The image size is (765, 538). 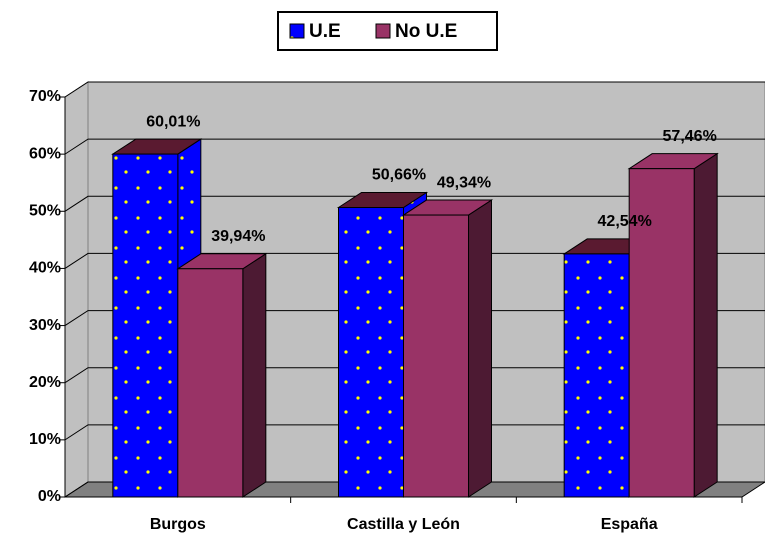 What do you see at coordinates (45, 211) in the screenshot?
I see `y-tick-label: 50%` at bounding box center [45, 211].